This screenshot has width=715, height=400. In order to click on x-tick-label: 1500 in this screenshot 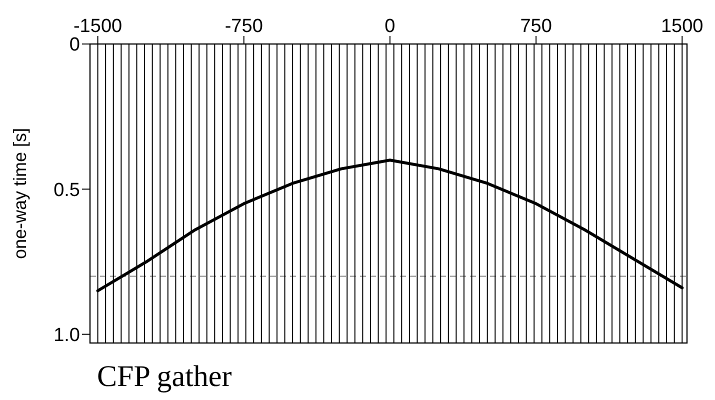, I will do `click(682, 26)`.